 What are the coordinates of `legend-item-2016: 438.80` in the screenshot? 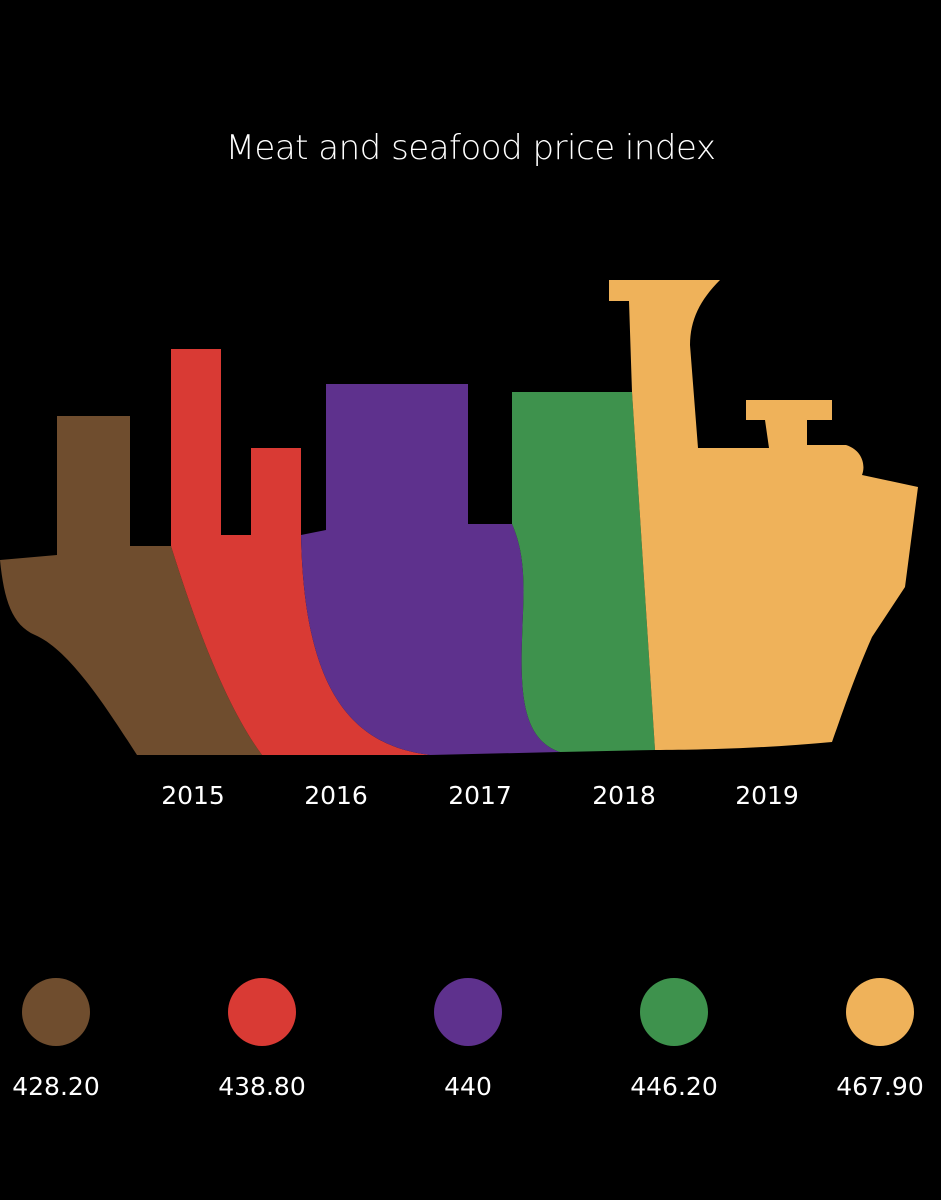 It's located at (262, 1039).